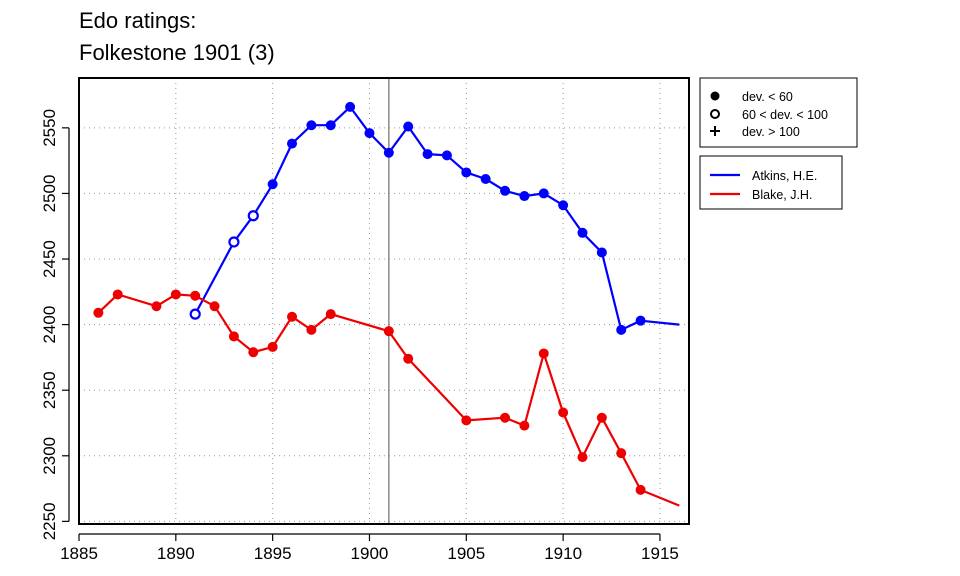  Describe the element at coordinates (177, 52) in the screenshot. I see `chart-subtitle: Folkestone 1901 (3)` at that location.